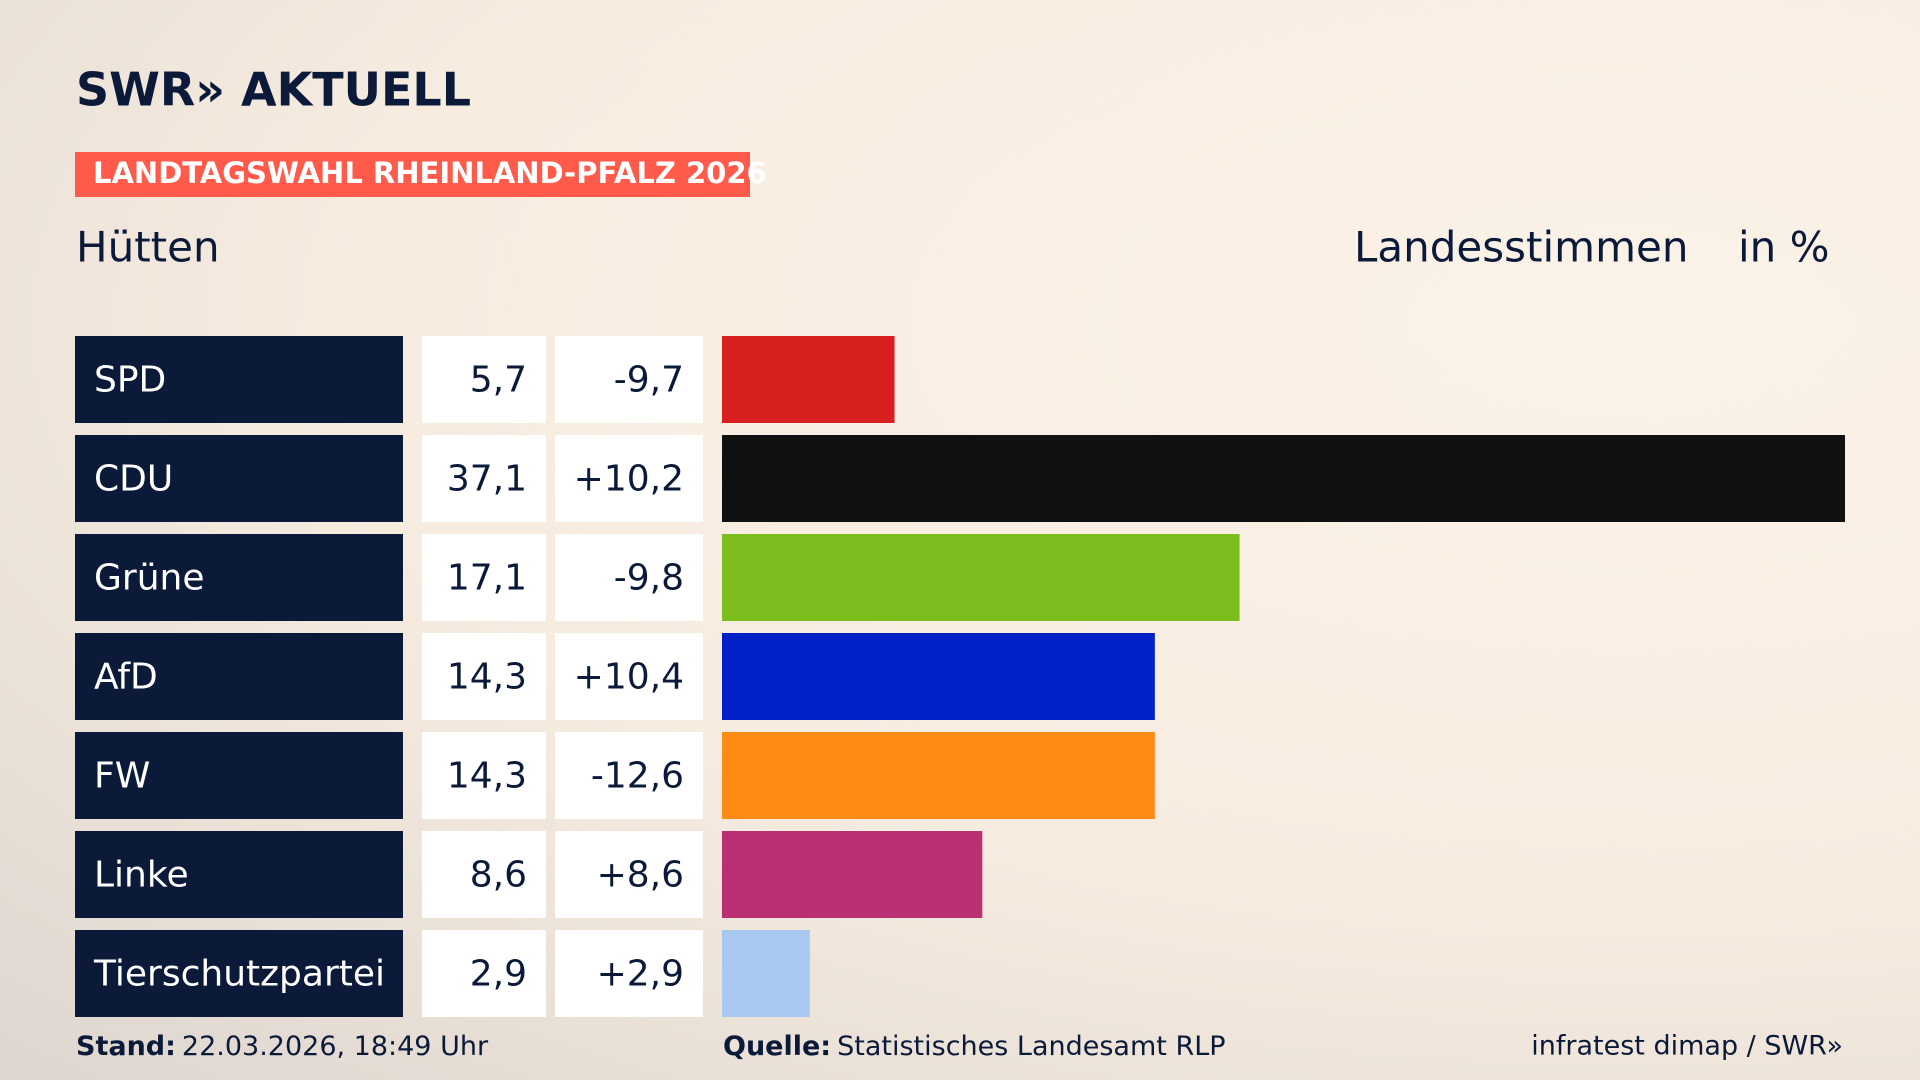 The width and height of the screenshot is (1920, 1080). I want to click on party-name: Linke, so click(141, 875).